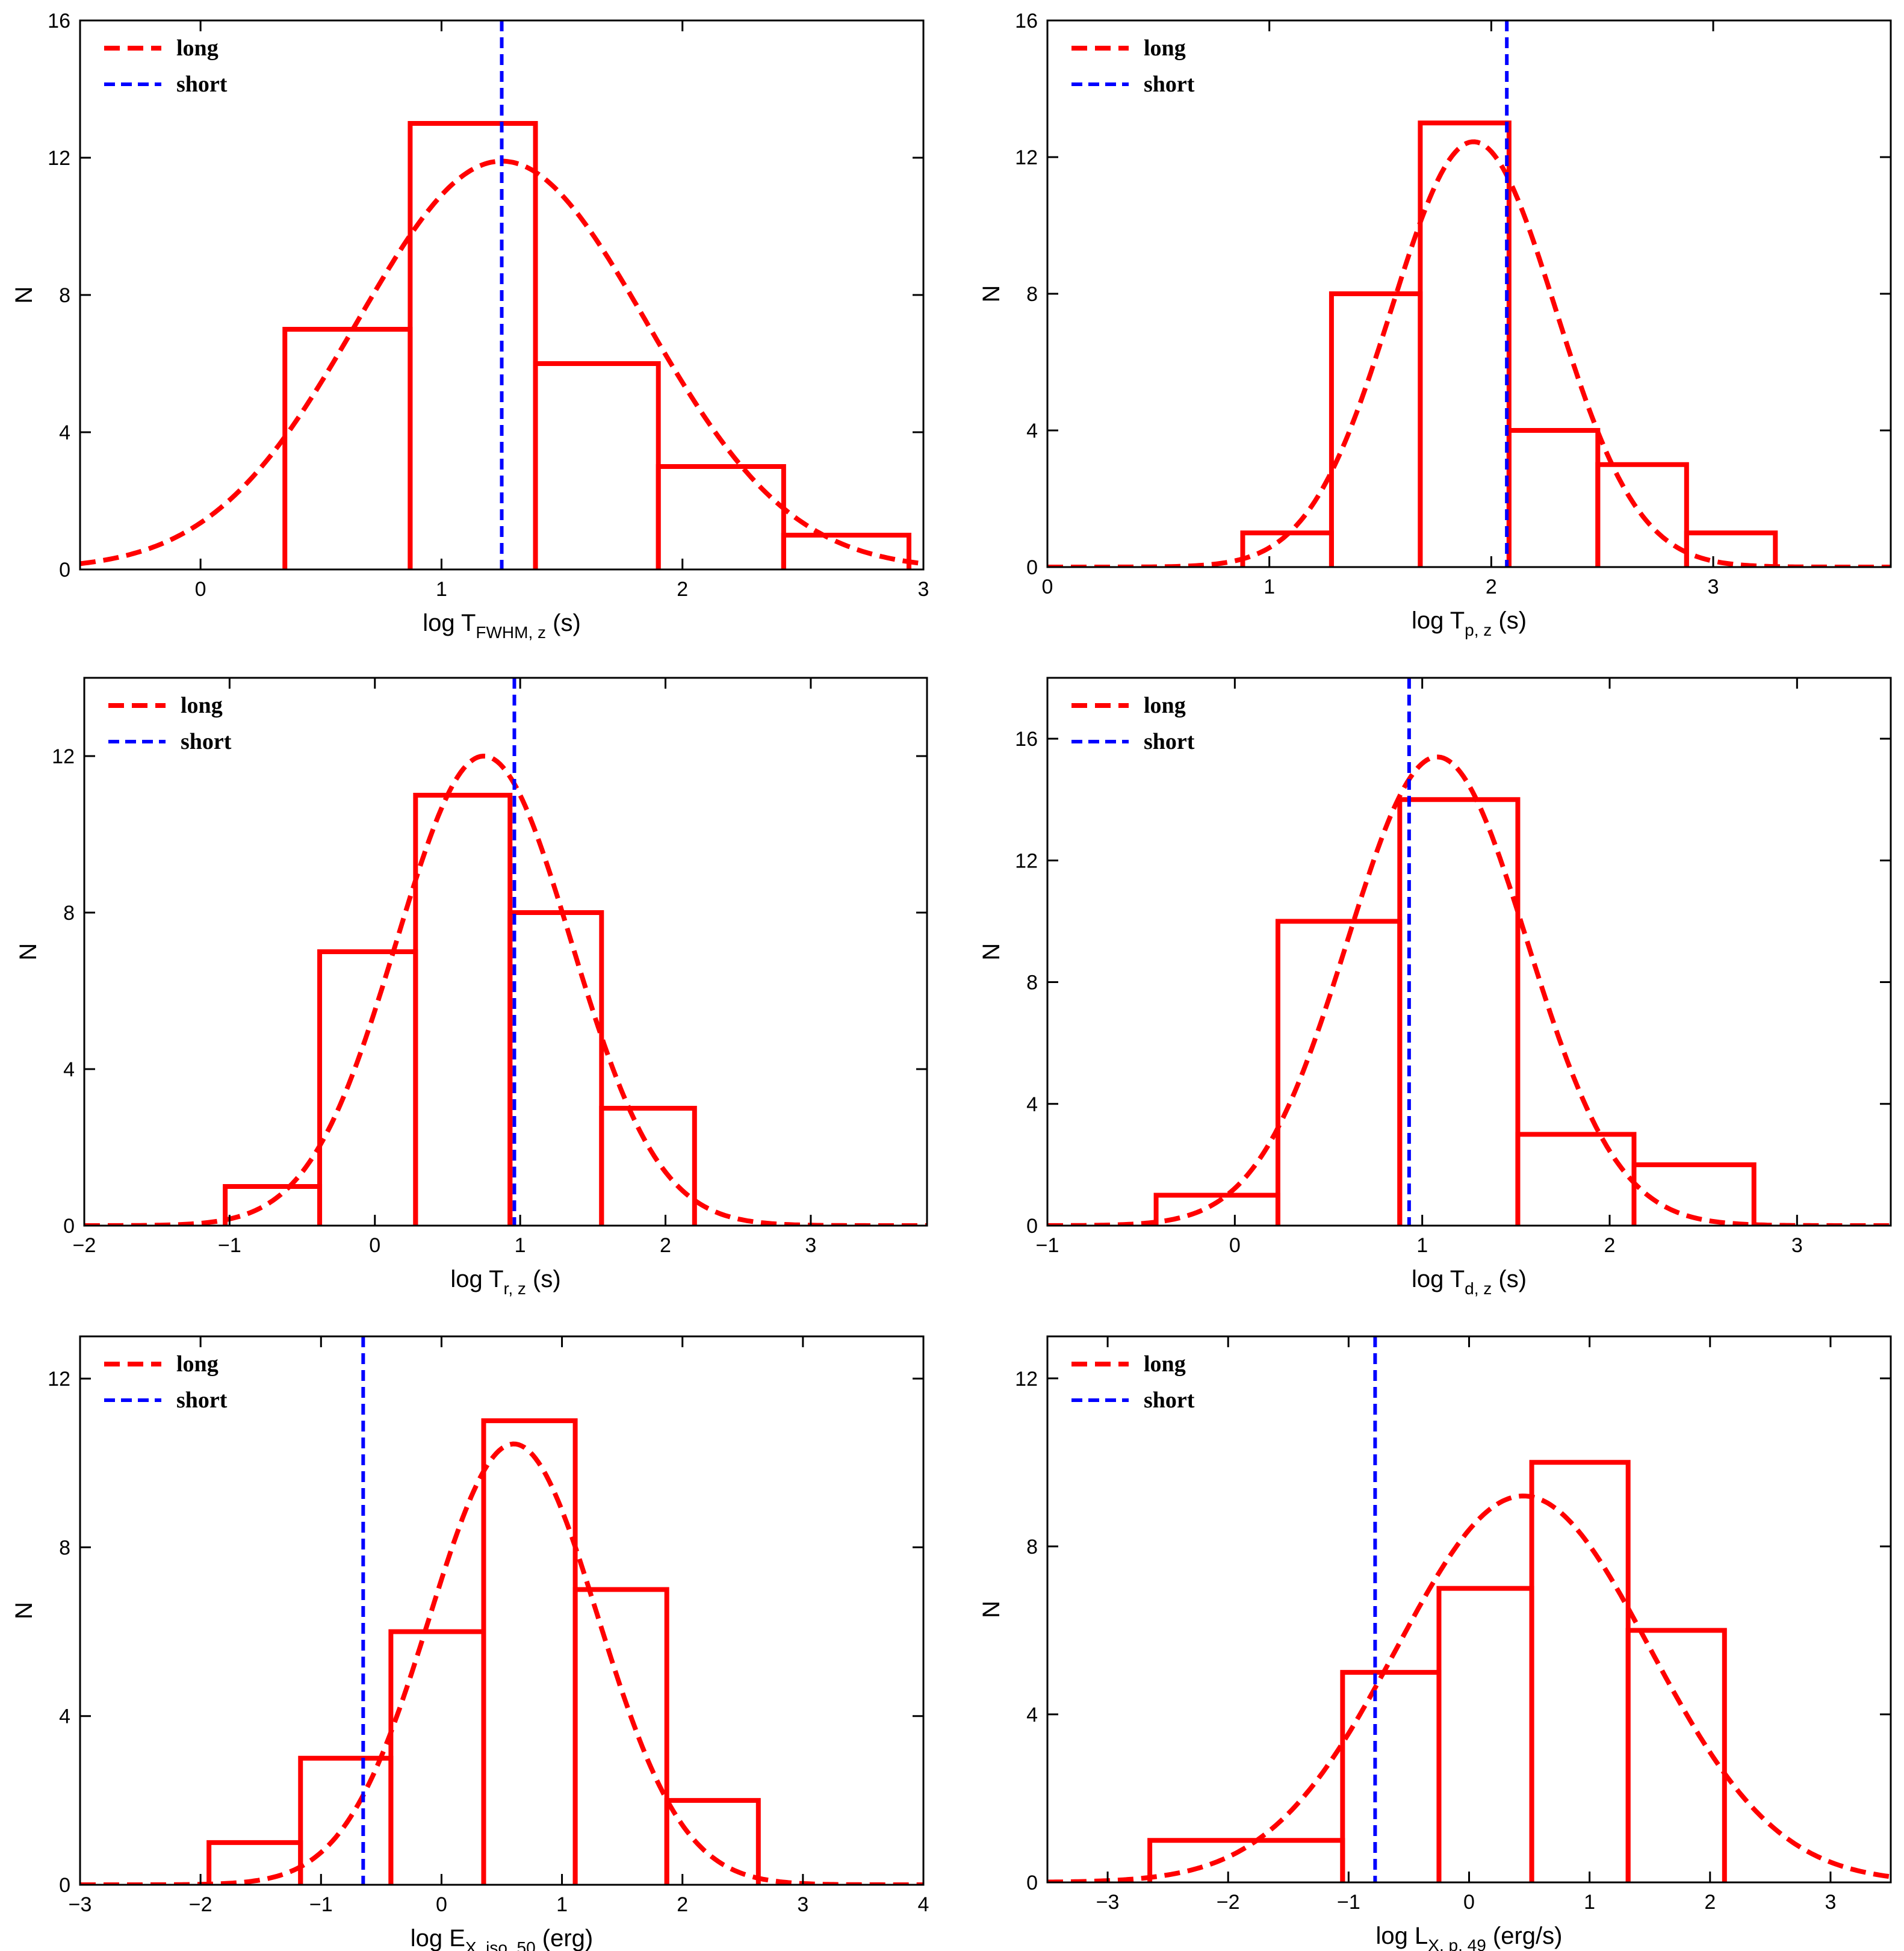  Describe the element at coordinates (1470, 1282) in the screenshot. I see `x-axis-label: log Td, z (s)` at that location.